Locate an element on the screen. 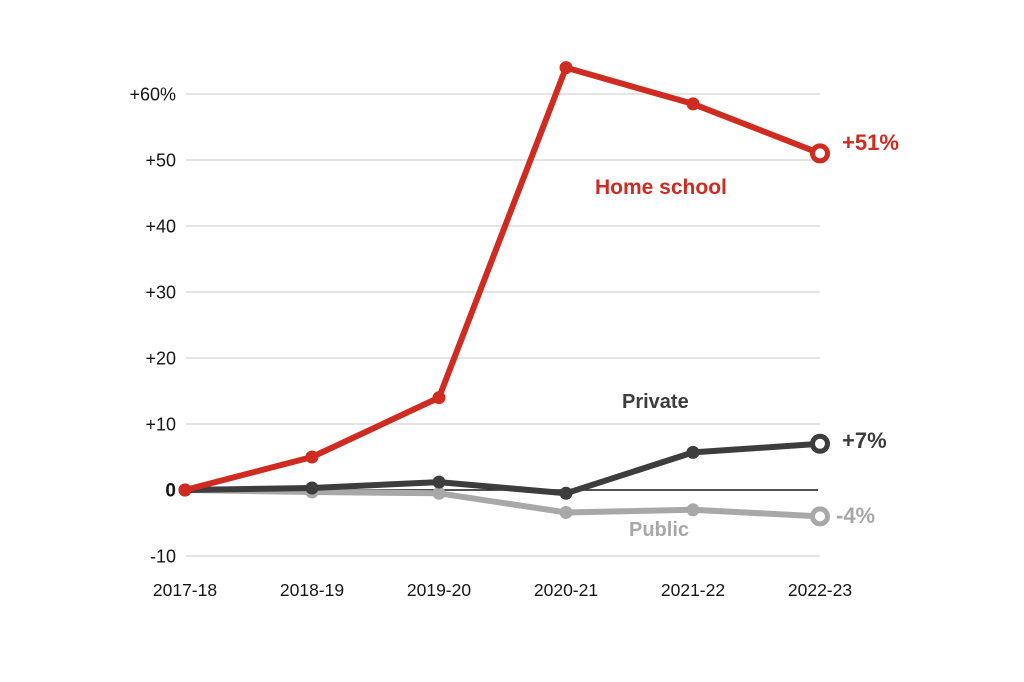  y-tick-label: +20 is located at coordinates (160, 358).